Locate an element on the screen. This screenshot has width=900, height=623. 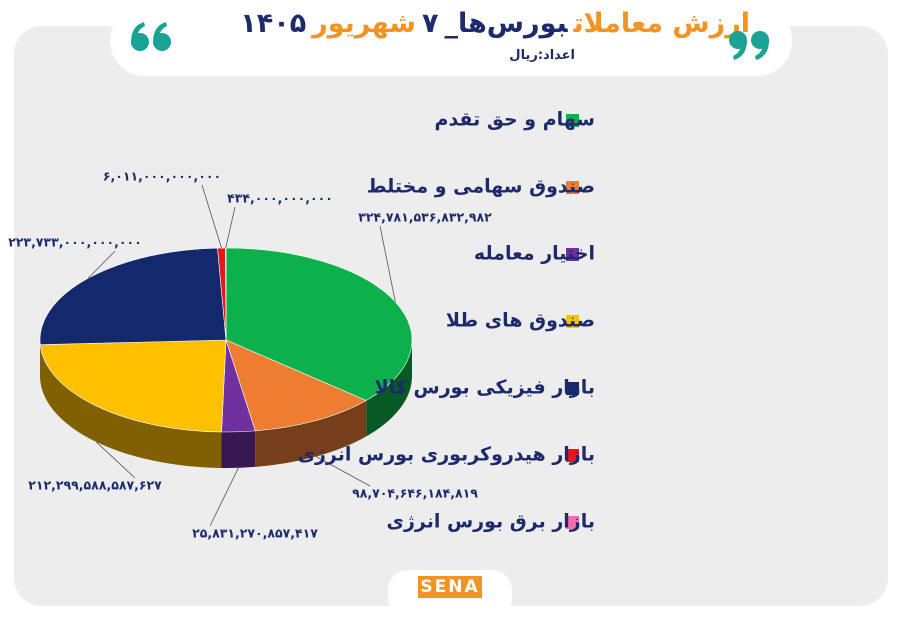
legend-label: سهام و حق تقدم is located at coordinates (515, 120).